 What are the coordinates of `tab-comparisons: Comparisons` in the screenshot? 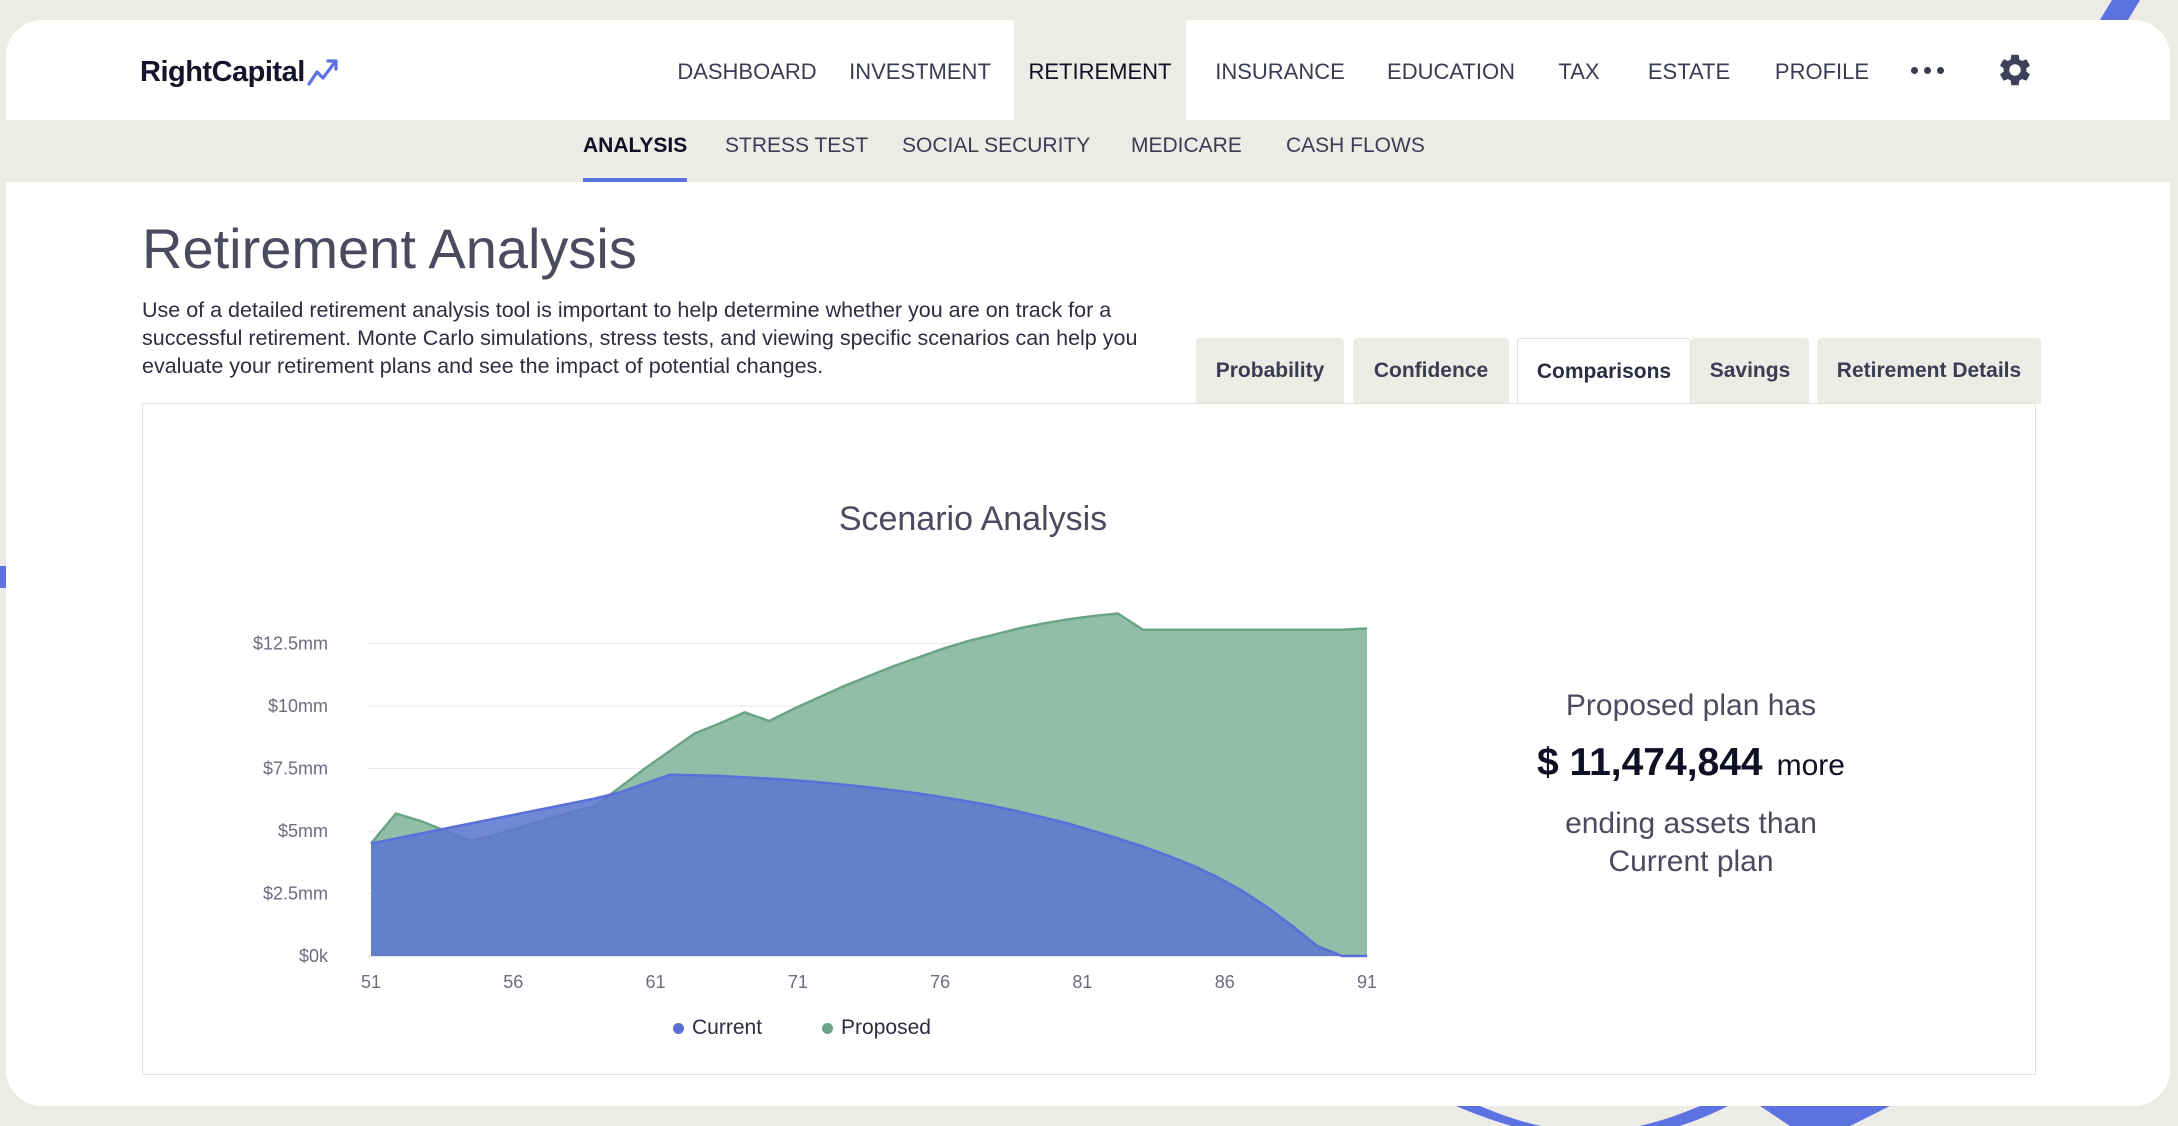 It's located at (1604, 372).